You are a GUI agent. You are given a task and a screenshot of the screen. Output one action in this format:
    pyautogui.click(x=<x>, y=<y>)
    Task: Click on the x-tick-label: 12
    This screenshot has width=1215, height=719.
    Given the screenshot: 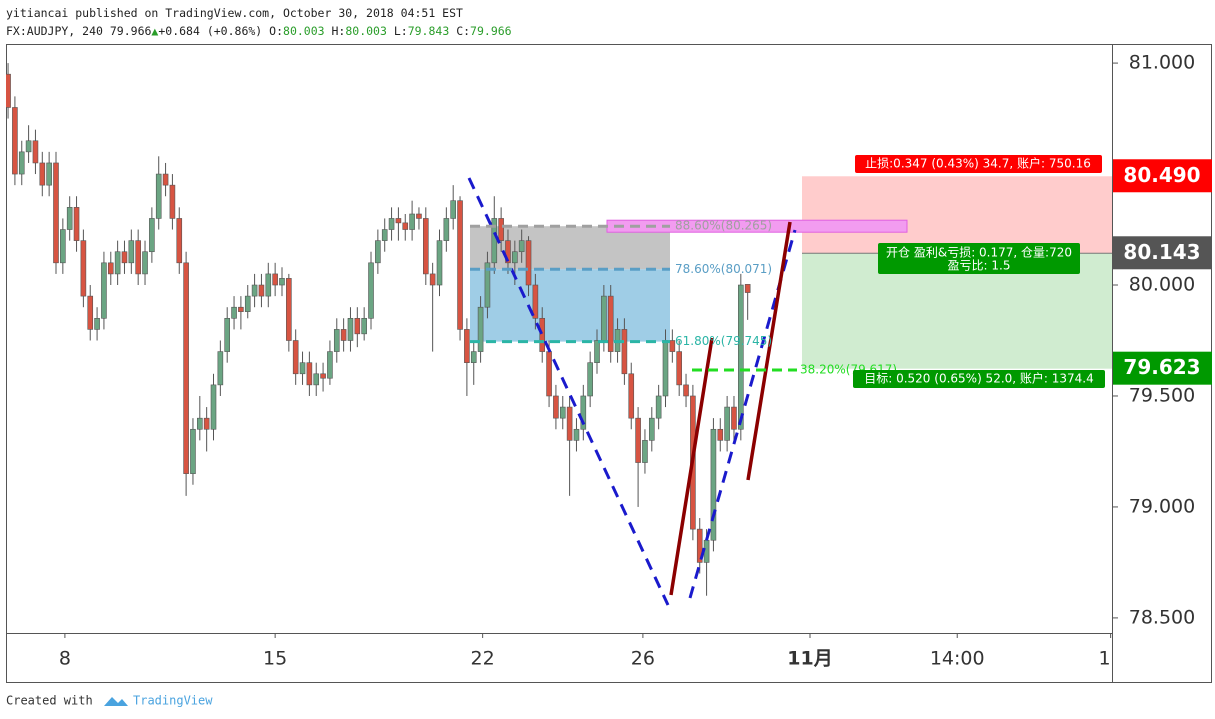 What is the action you would take?
    pyautogui.click(x=1111, y=659)
    